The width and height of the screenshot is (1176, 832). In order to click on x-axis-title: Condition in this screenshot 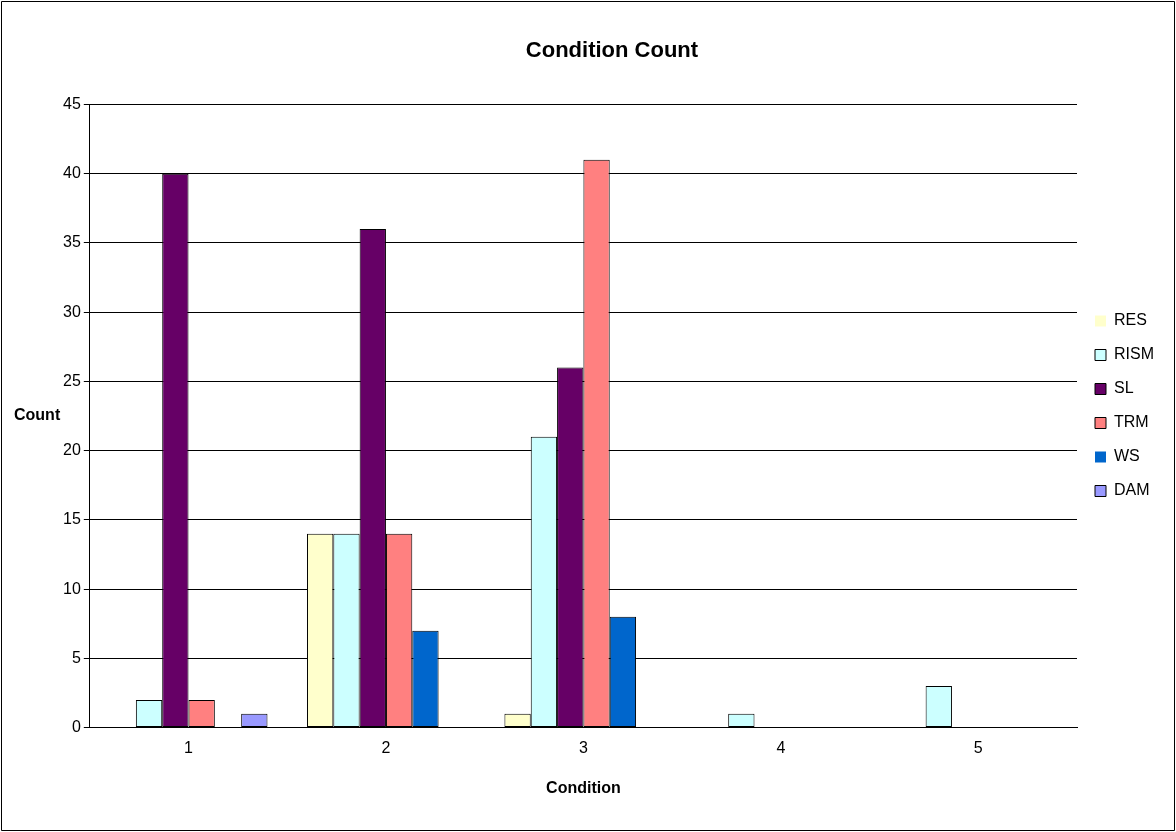, I will do `click(583, 787)`.